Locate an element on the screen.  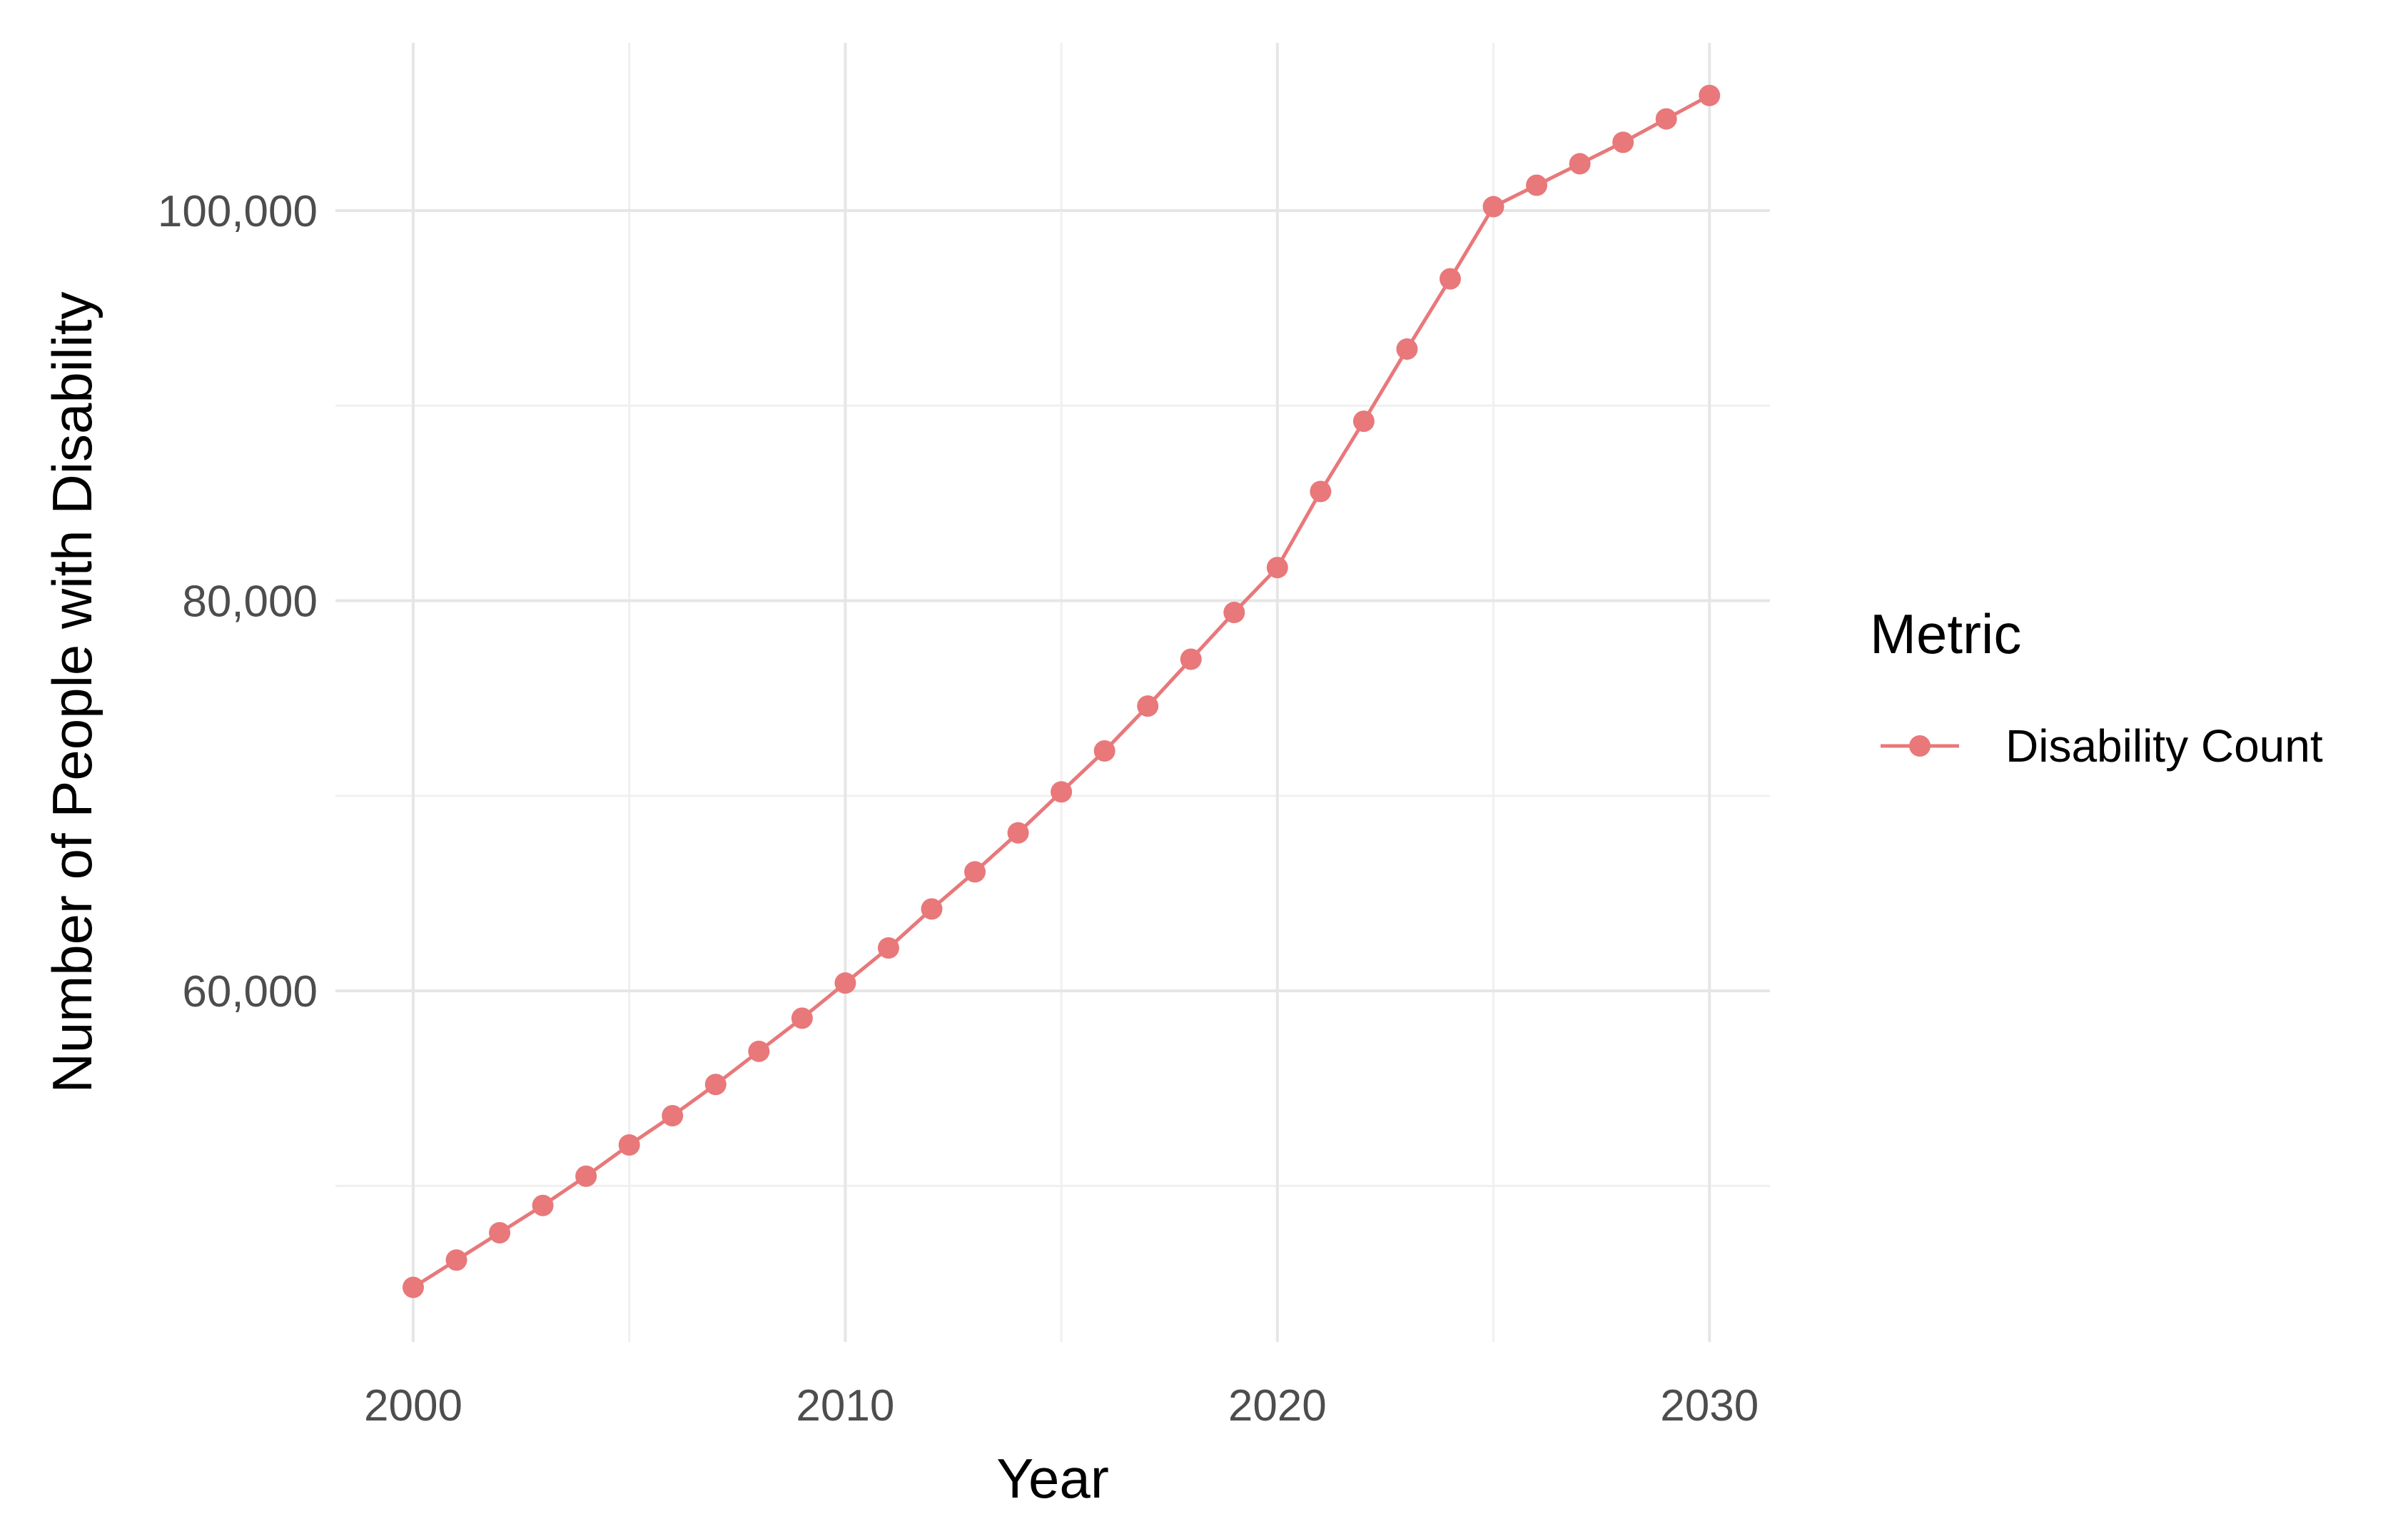
x-tick-label: 2020 is located at coordinates (1277, 1405).